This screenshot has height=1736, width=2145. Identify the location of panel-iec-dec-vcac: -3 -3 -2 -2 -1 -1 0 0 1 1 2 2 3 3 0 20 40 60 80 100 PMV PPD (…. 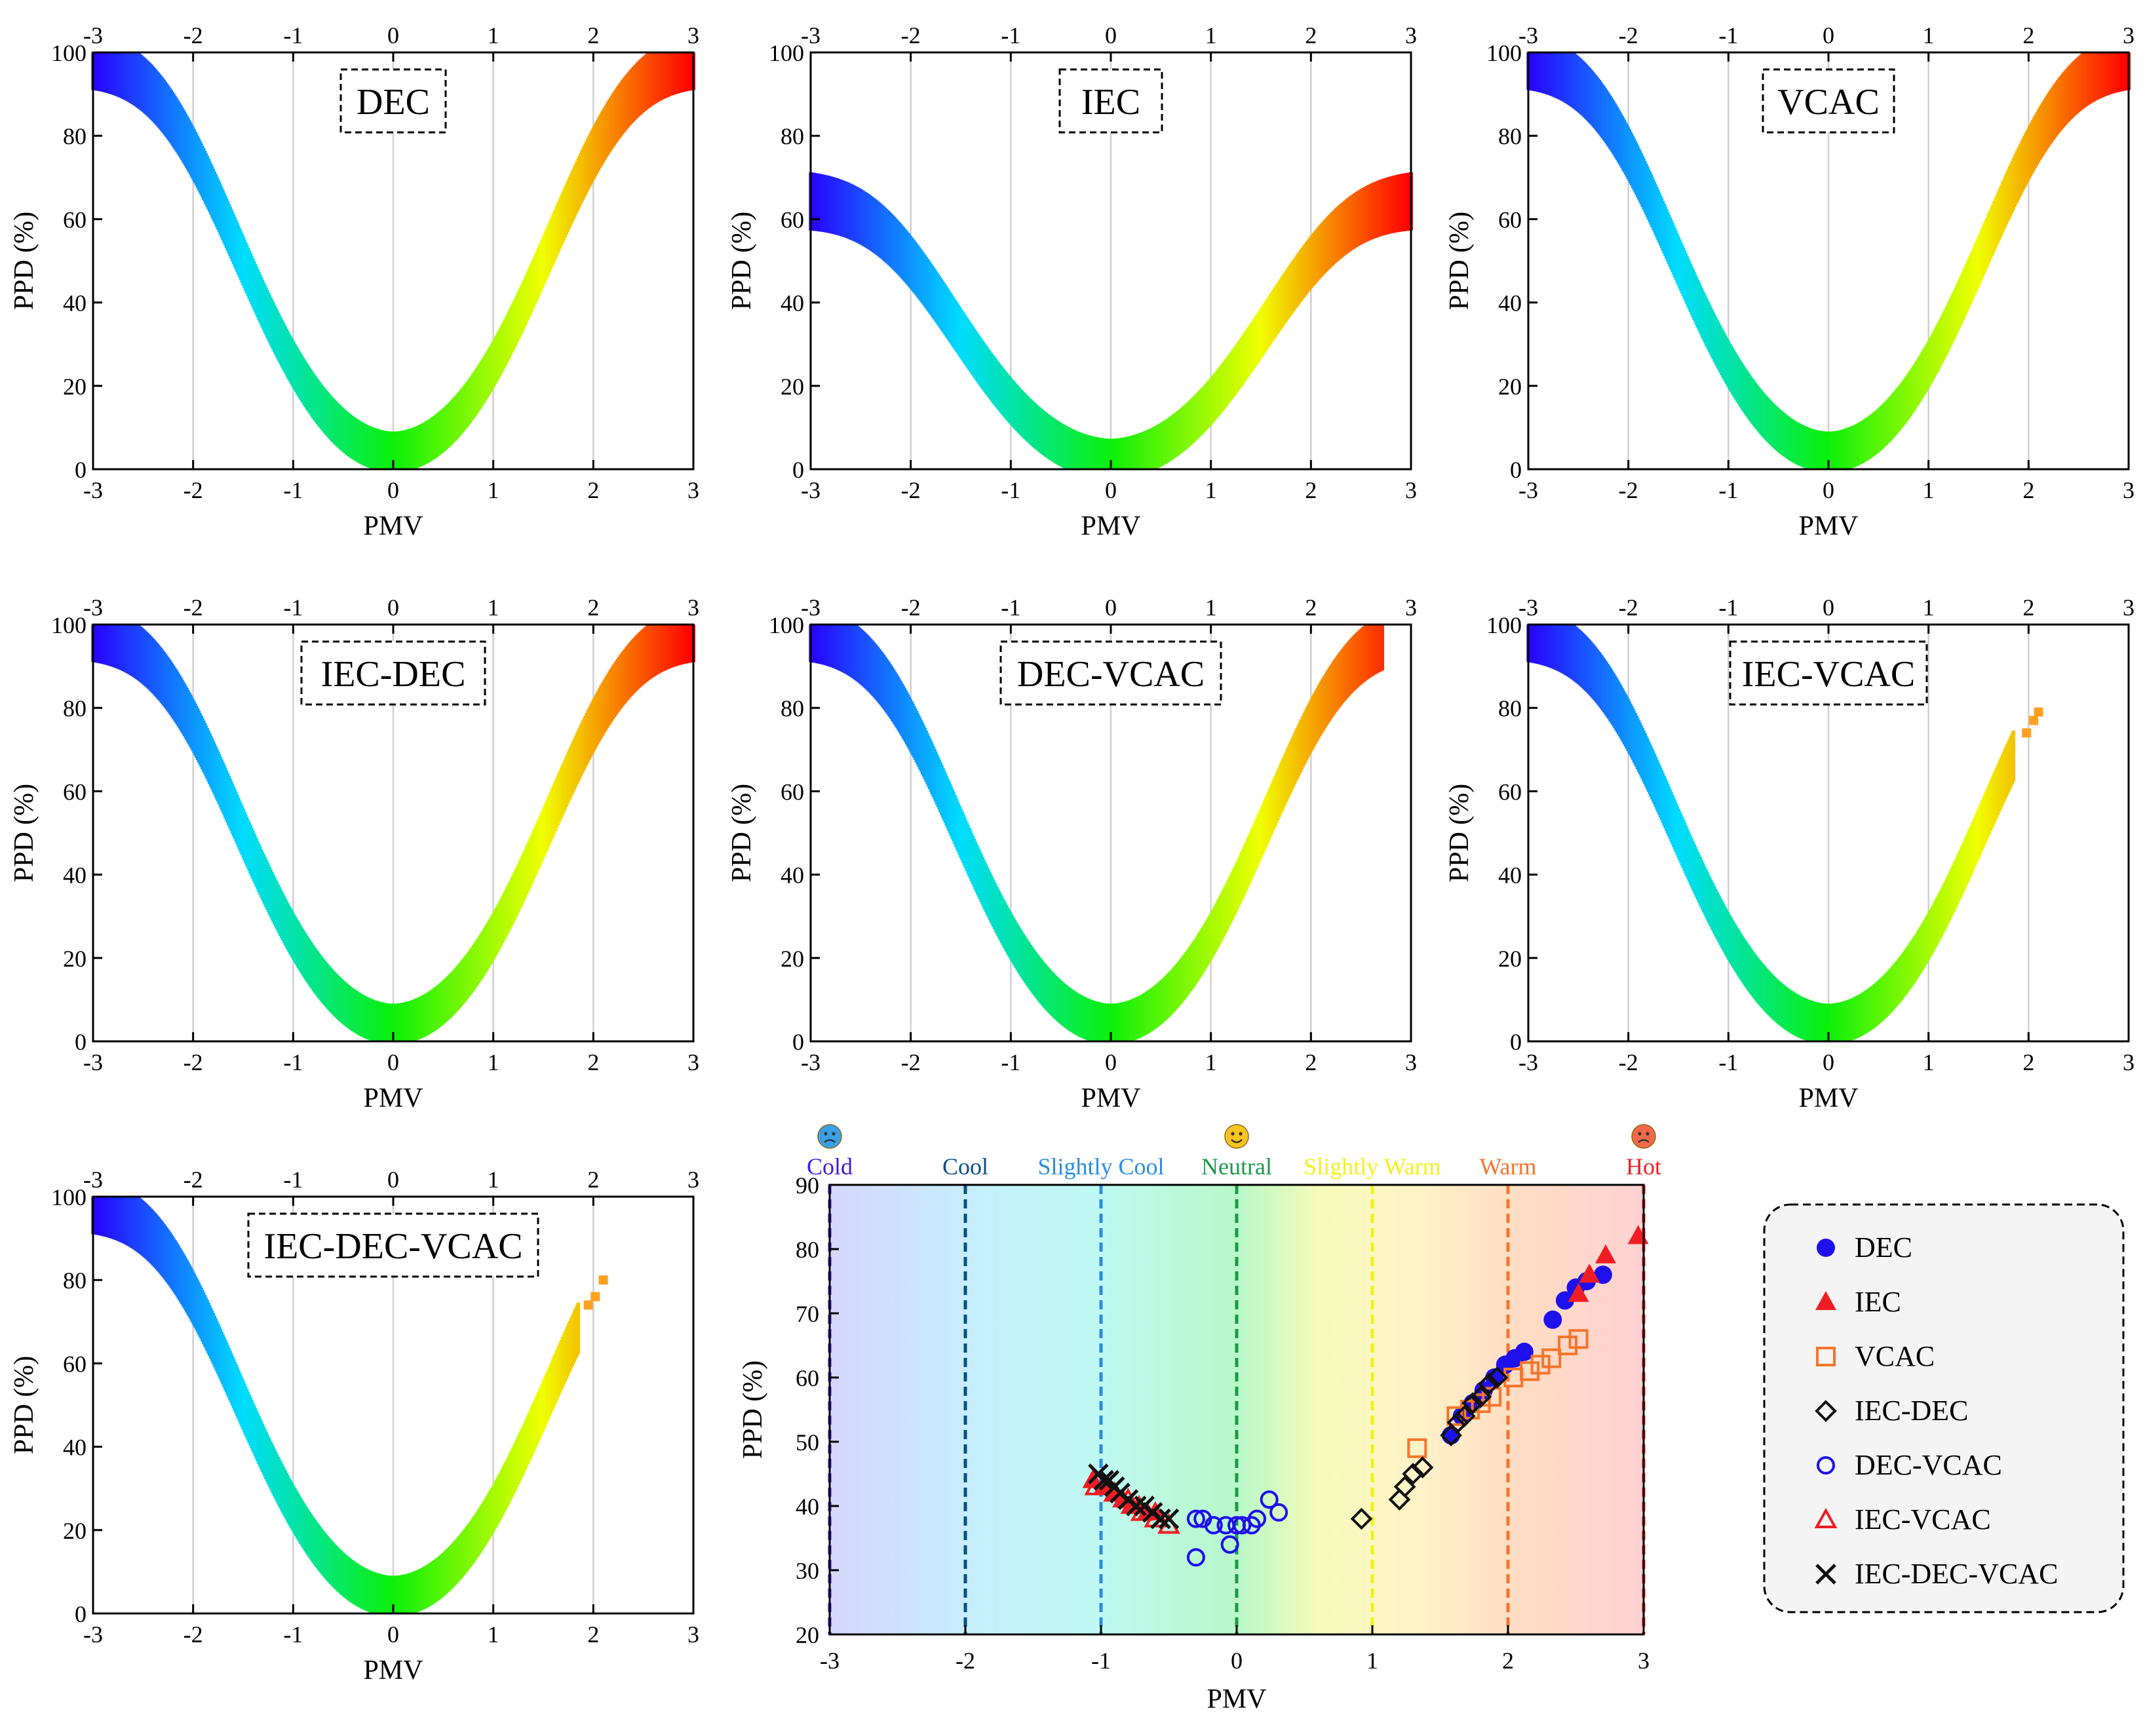
(354, 1426).